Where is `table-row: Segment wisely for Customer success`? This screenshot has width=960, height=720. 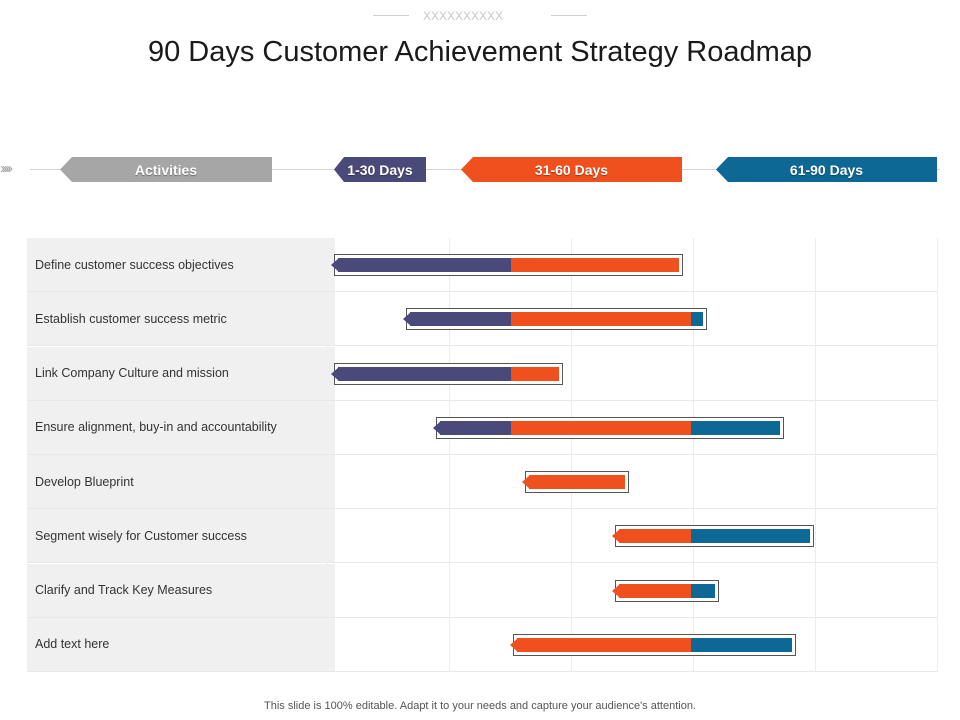
table-row: Segment wisely for Customer success is located at coordinates (482, 536).